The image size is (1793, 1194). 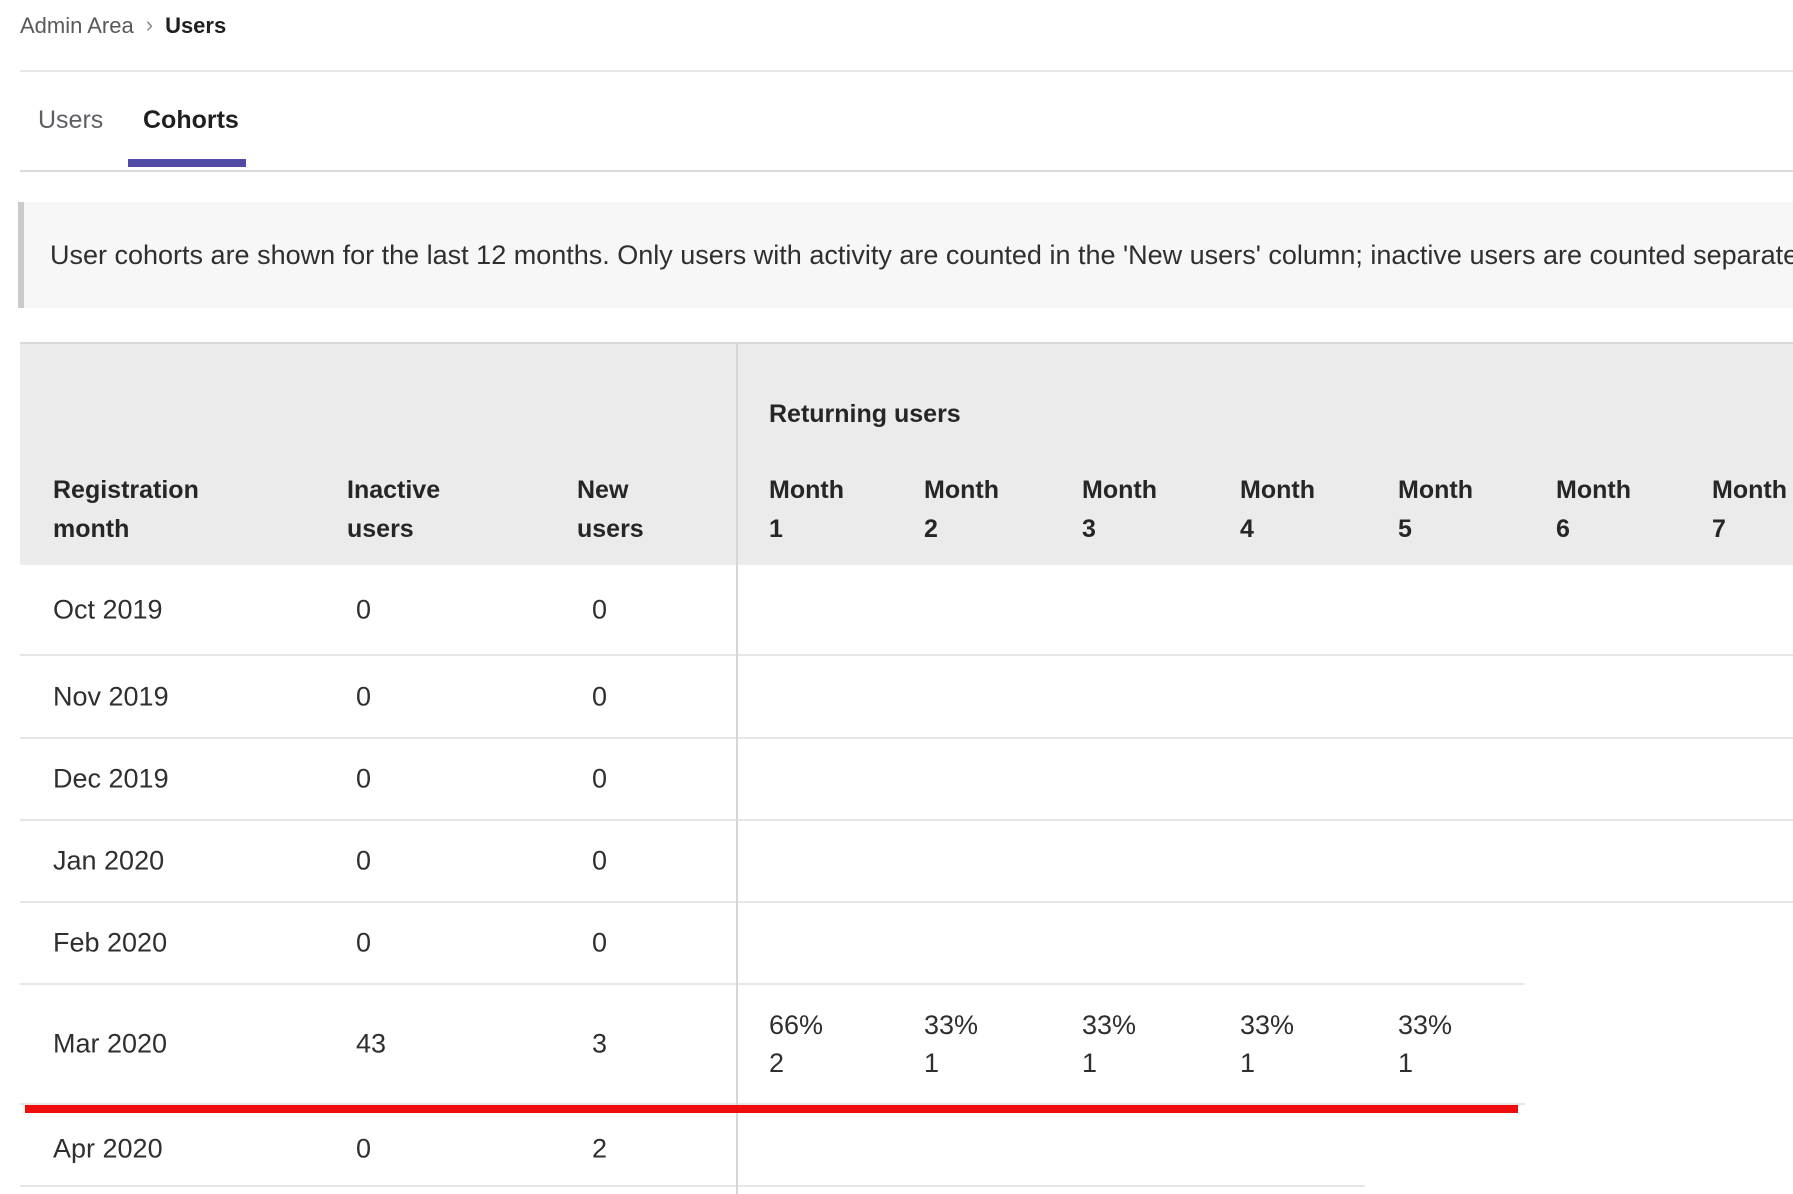 What do you see at coordinates (110, 1043) in the screenshot?
I see `cell-registration-month: Mar 2020` at bounding box center [110, 1043].